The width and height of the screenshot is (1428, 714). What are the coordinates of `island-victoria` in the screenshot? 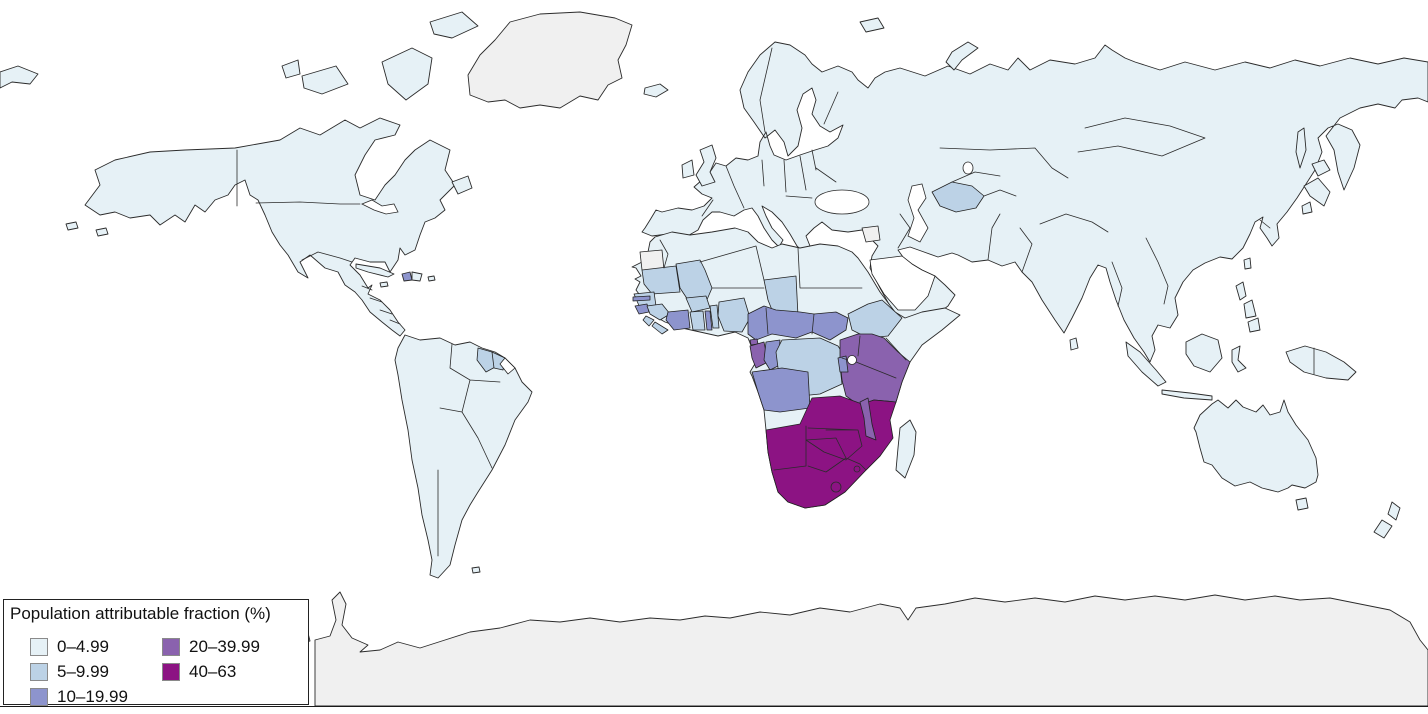 It's located at (325, 80).